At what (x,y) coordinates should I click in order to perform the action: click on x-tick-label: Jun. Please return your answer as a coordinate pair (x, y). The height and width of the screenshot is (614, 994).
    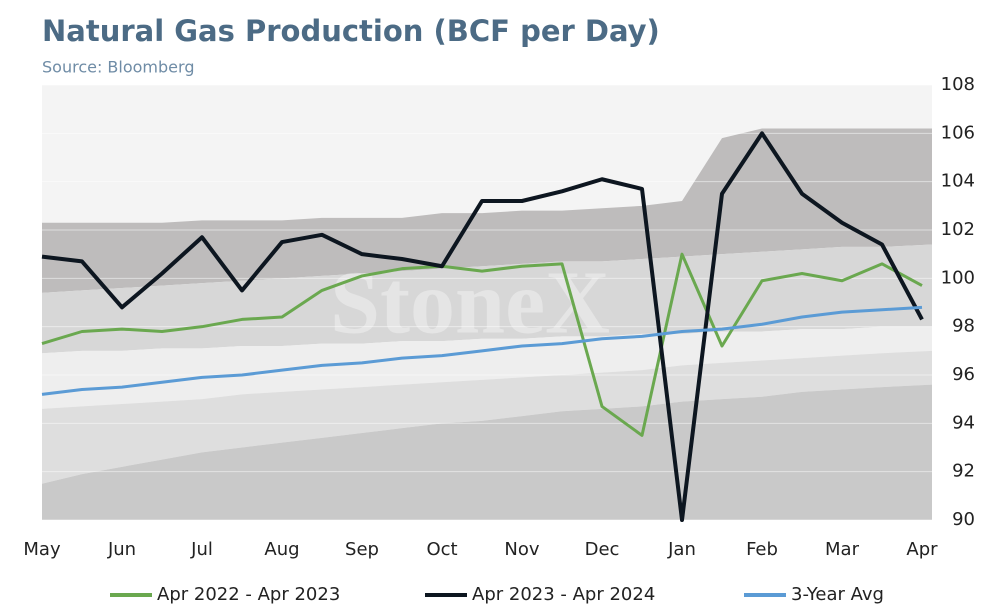
    Looking at the image, I should click on (121, 549).